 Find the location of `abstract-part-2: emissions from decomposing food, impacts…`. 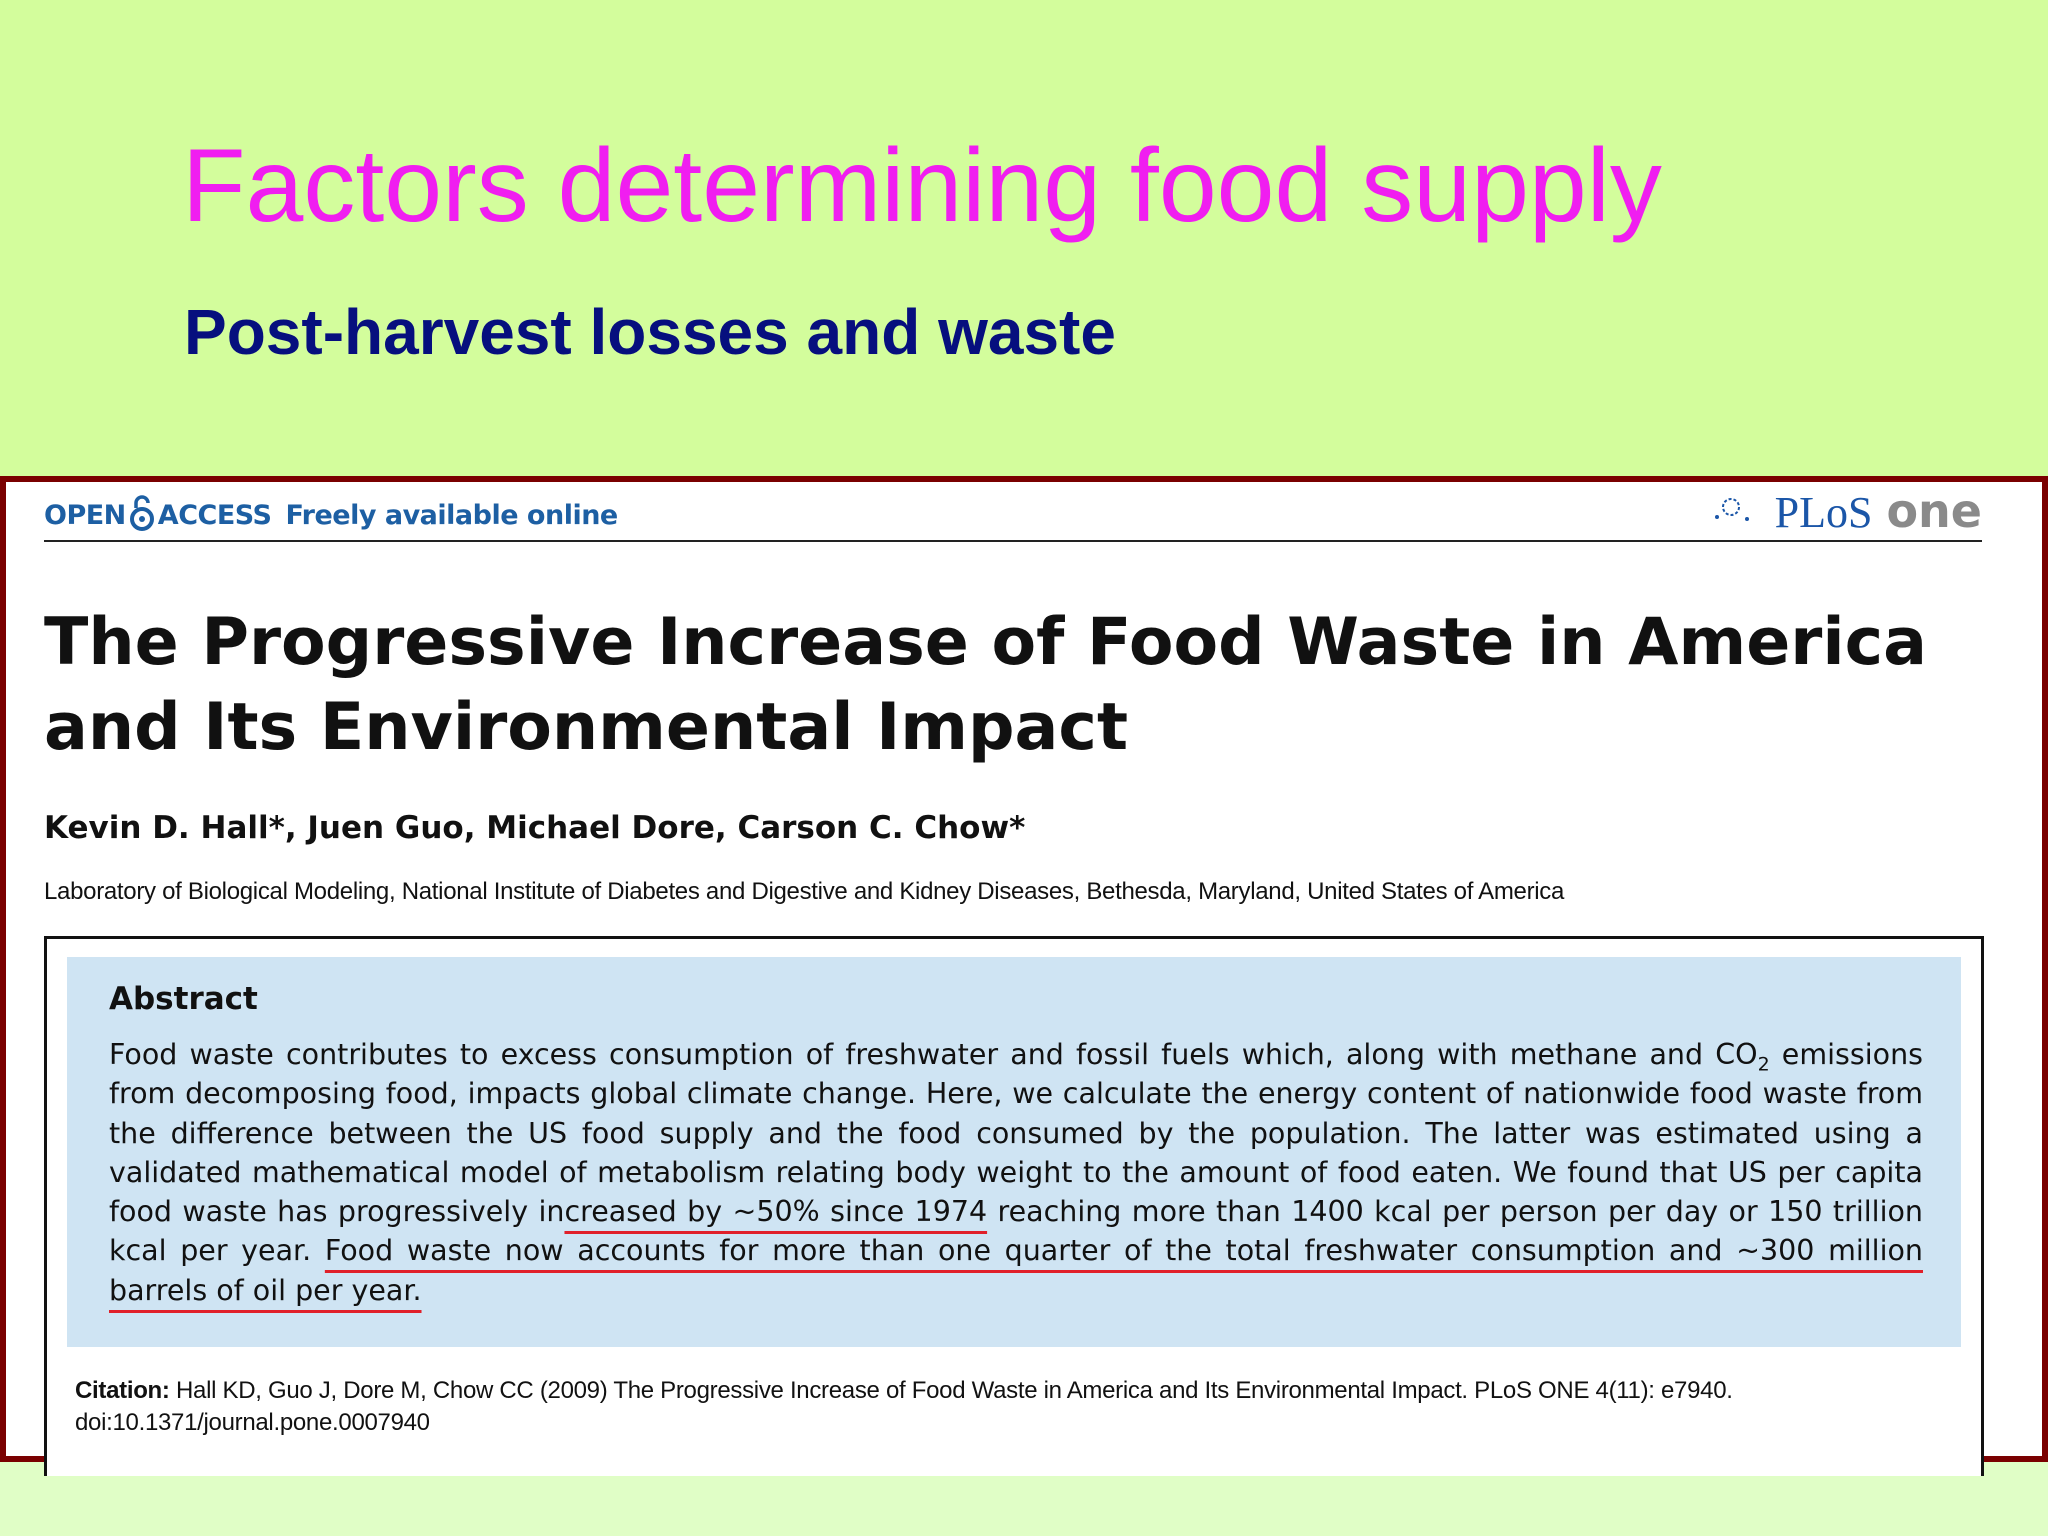

abstract-part-2: emissions from decomposing food, impacts… is located at coordinates (1016, 1133).